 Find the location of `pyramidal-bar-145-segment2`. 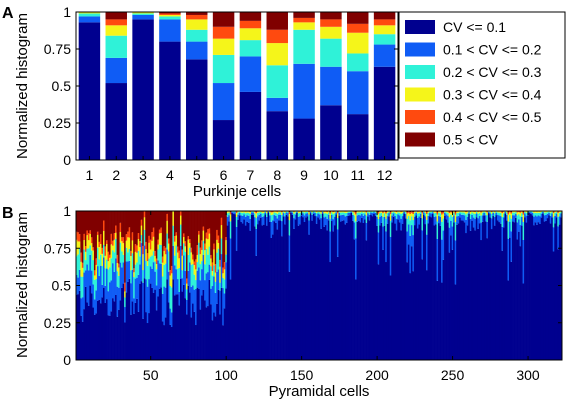

pyramidal-bar-145-segment2 is located at coordinates (294, 223).